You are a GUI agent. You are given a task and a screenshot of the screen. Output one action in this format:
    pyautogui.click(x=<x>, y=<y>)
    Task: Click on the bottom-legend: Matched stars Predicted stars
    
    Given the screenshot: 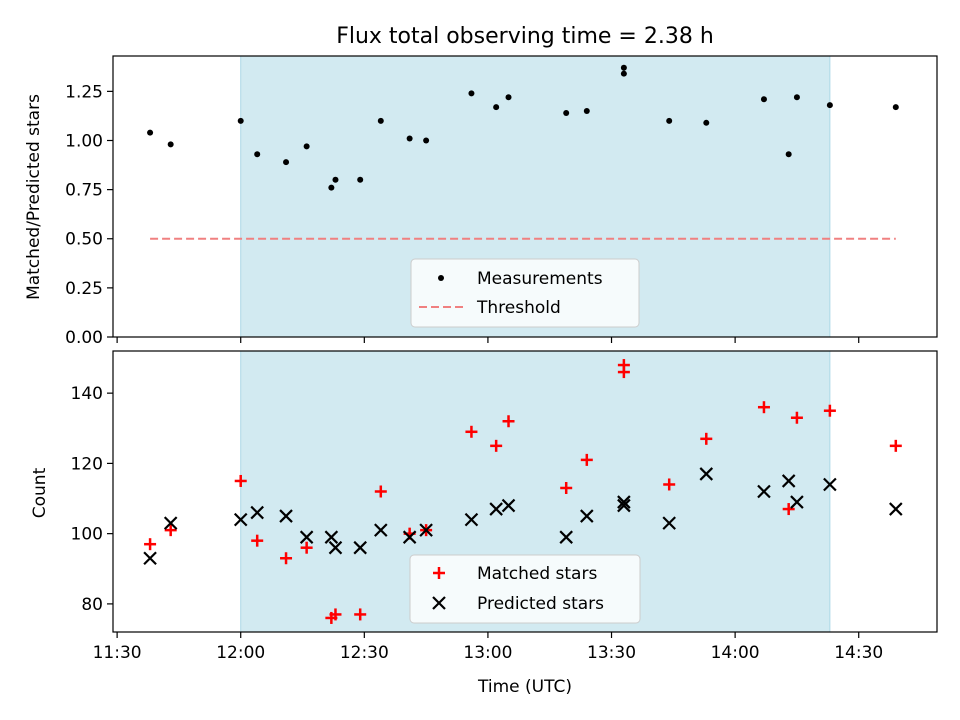 What is the action you would take?
    pyautogui.click(x=525, y=589)
    